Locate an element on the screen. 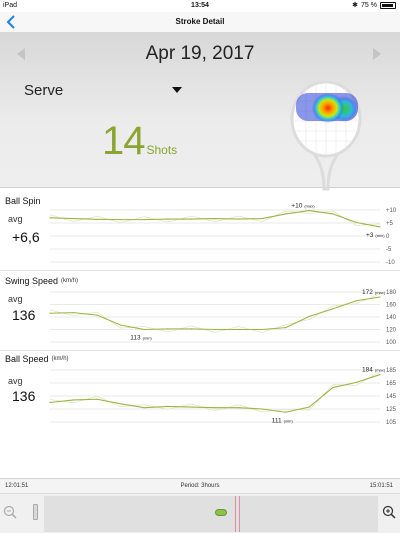 This screenshot has width=400, height=533. y-tick-label: 185 is located at coordinates (391, 371).